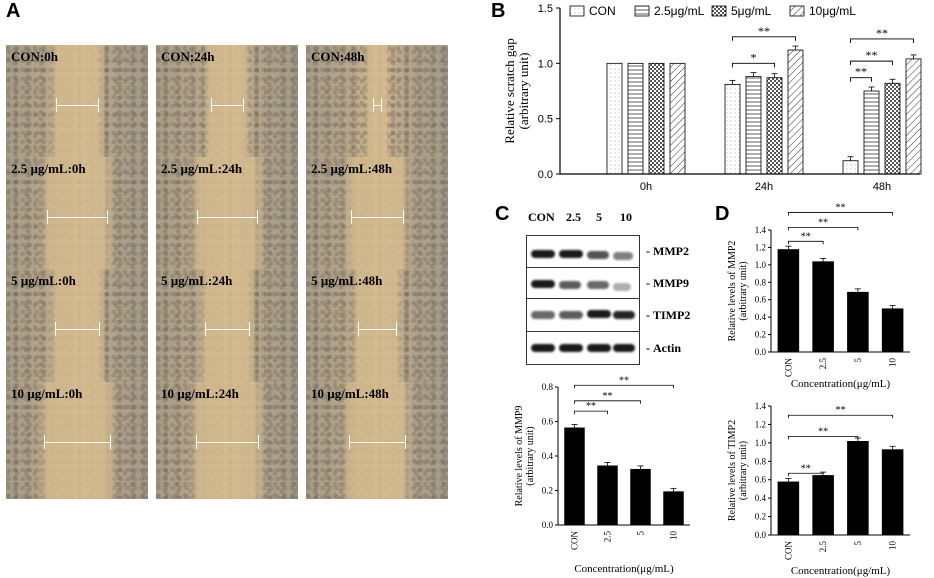  I want to click on y-axis-label-line: Relative levels of MMP9, so click(519, 456).